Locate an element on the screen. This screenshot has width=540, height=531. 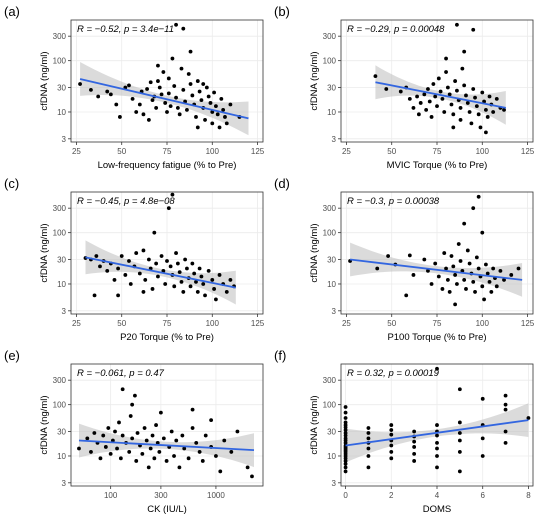
panel-label: (f) is located at coordinates (280, 355).